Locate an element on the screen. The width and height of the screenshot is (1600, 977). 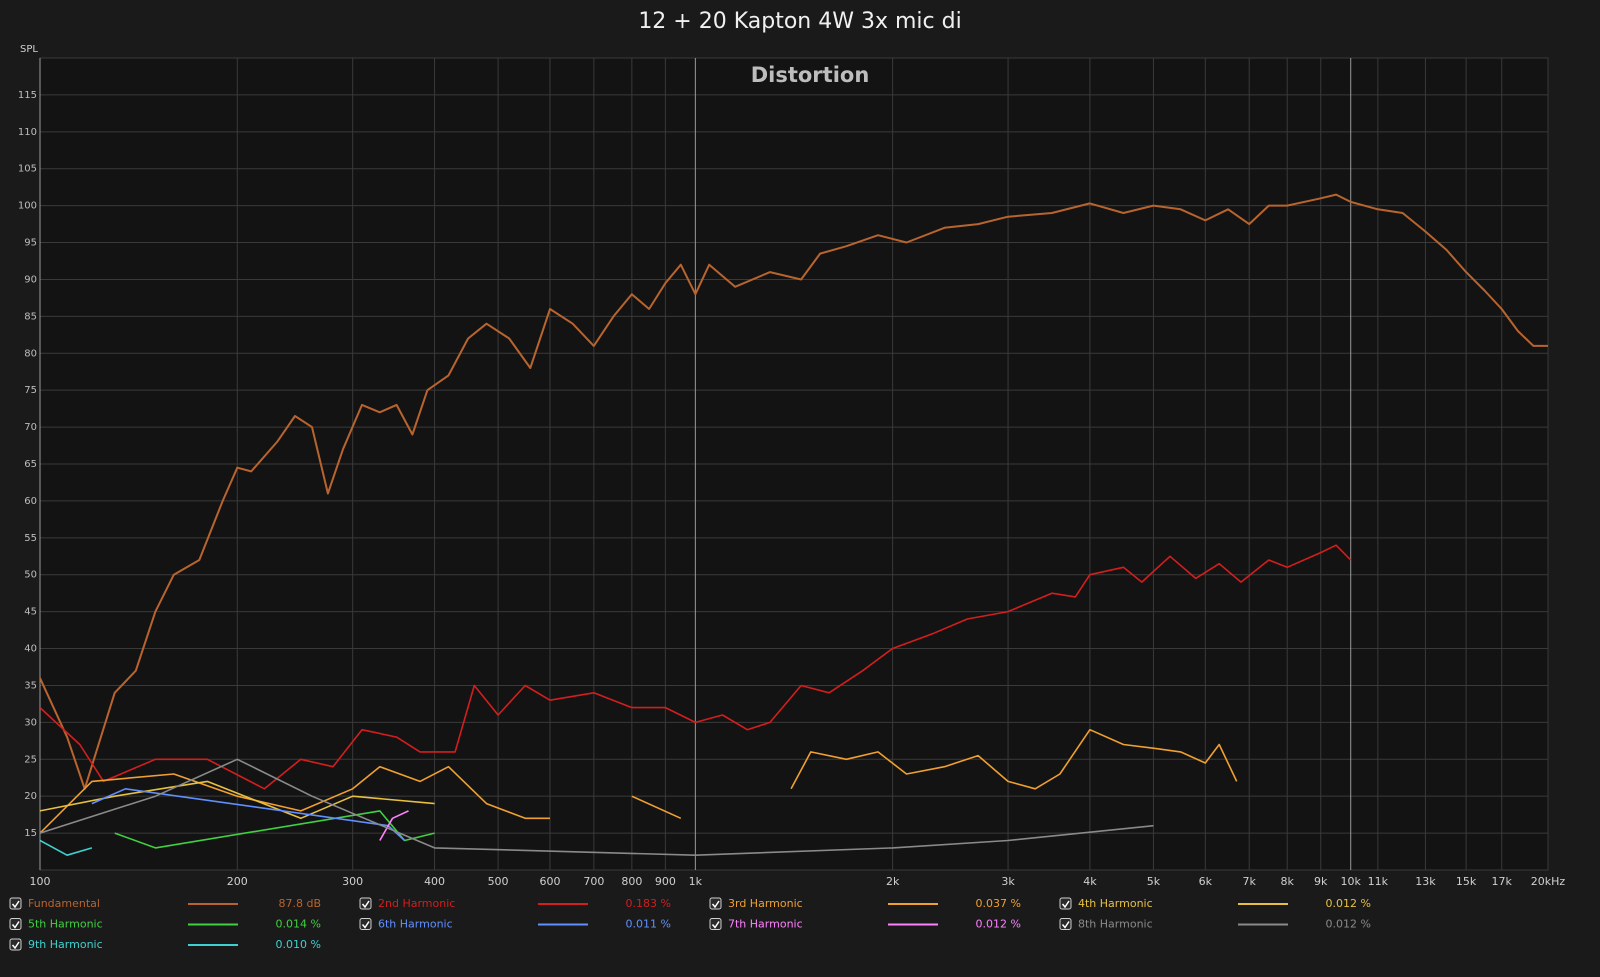
chart-subtitle: Distortion is located at coordinates (810, 75).